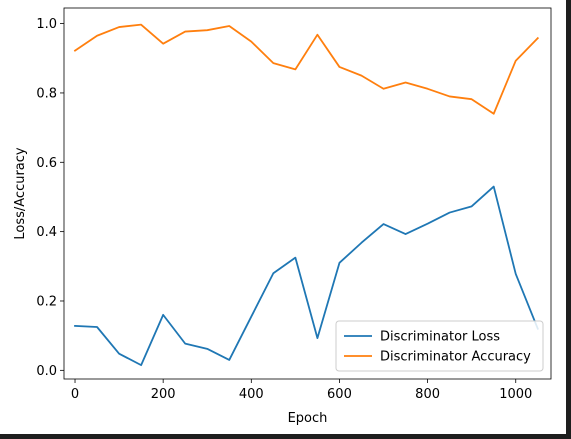 This screenshot has height=439, width=571. I want to click on y-ticks: 0.0 0.2 0.4 0.6 0.8 1.0, so click(50, 198).